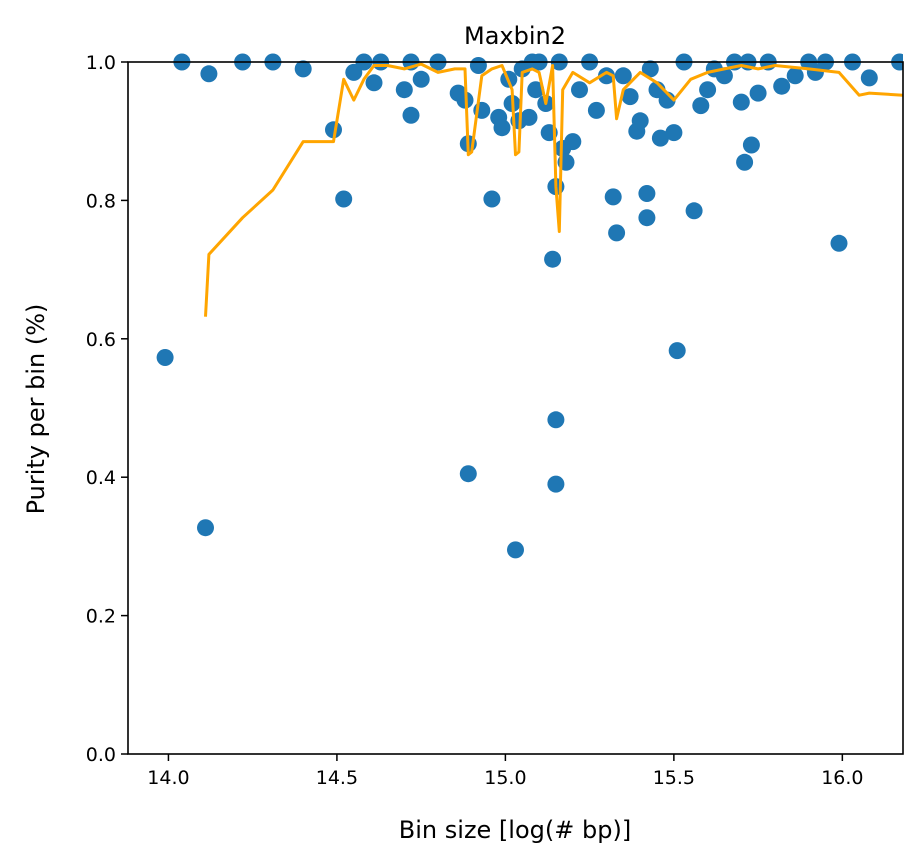  Describe the element at coordinates (101, 478) in the screenshot. I see `y-tick-label: 0.4` at that location.